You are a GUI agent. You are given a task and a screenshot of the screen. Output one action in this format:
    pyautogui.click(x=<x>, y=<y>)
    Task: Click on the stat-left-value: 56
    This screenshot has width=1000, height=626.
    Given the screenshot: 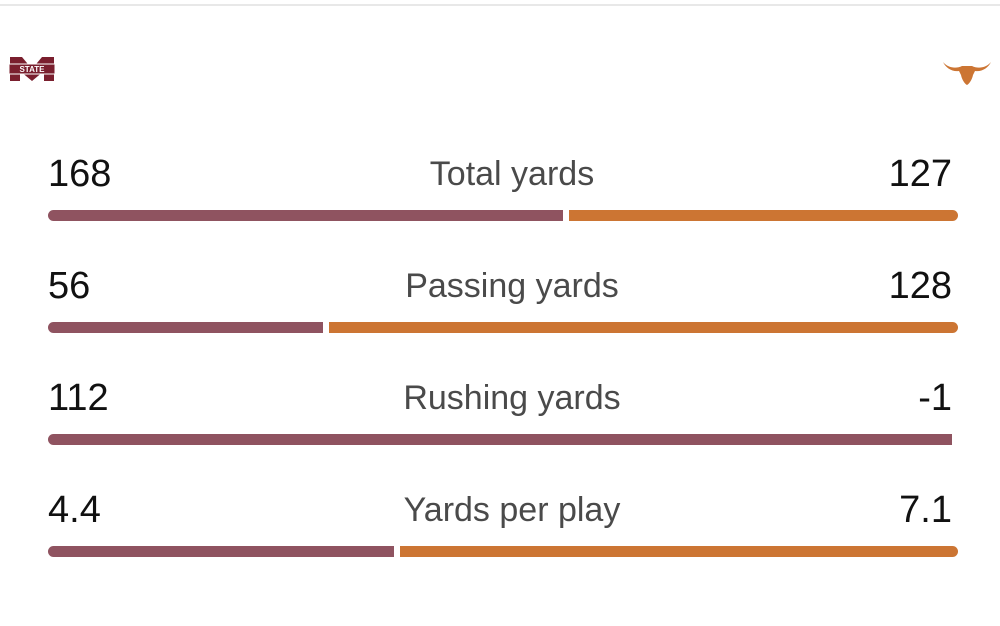 What is the action you would take?
    pyautogui.click(x=69, y=286)
    